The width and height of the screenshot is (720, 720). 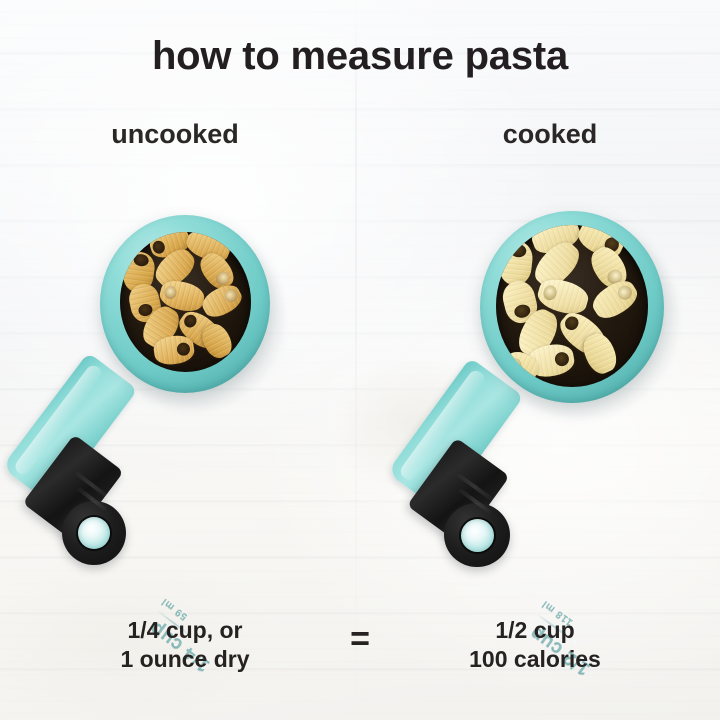 What do you see at coordinates (356, 360) in the screenshot?
I see `plank-seam-vertical` at bounding box center [356, 360].